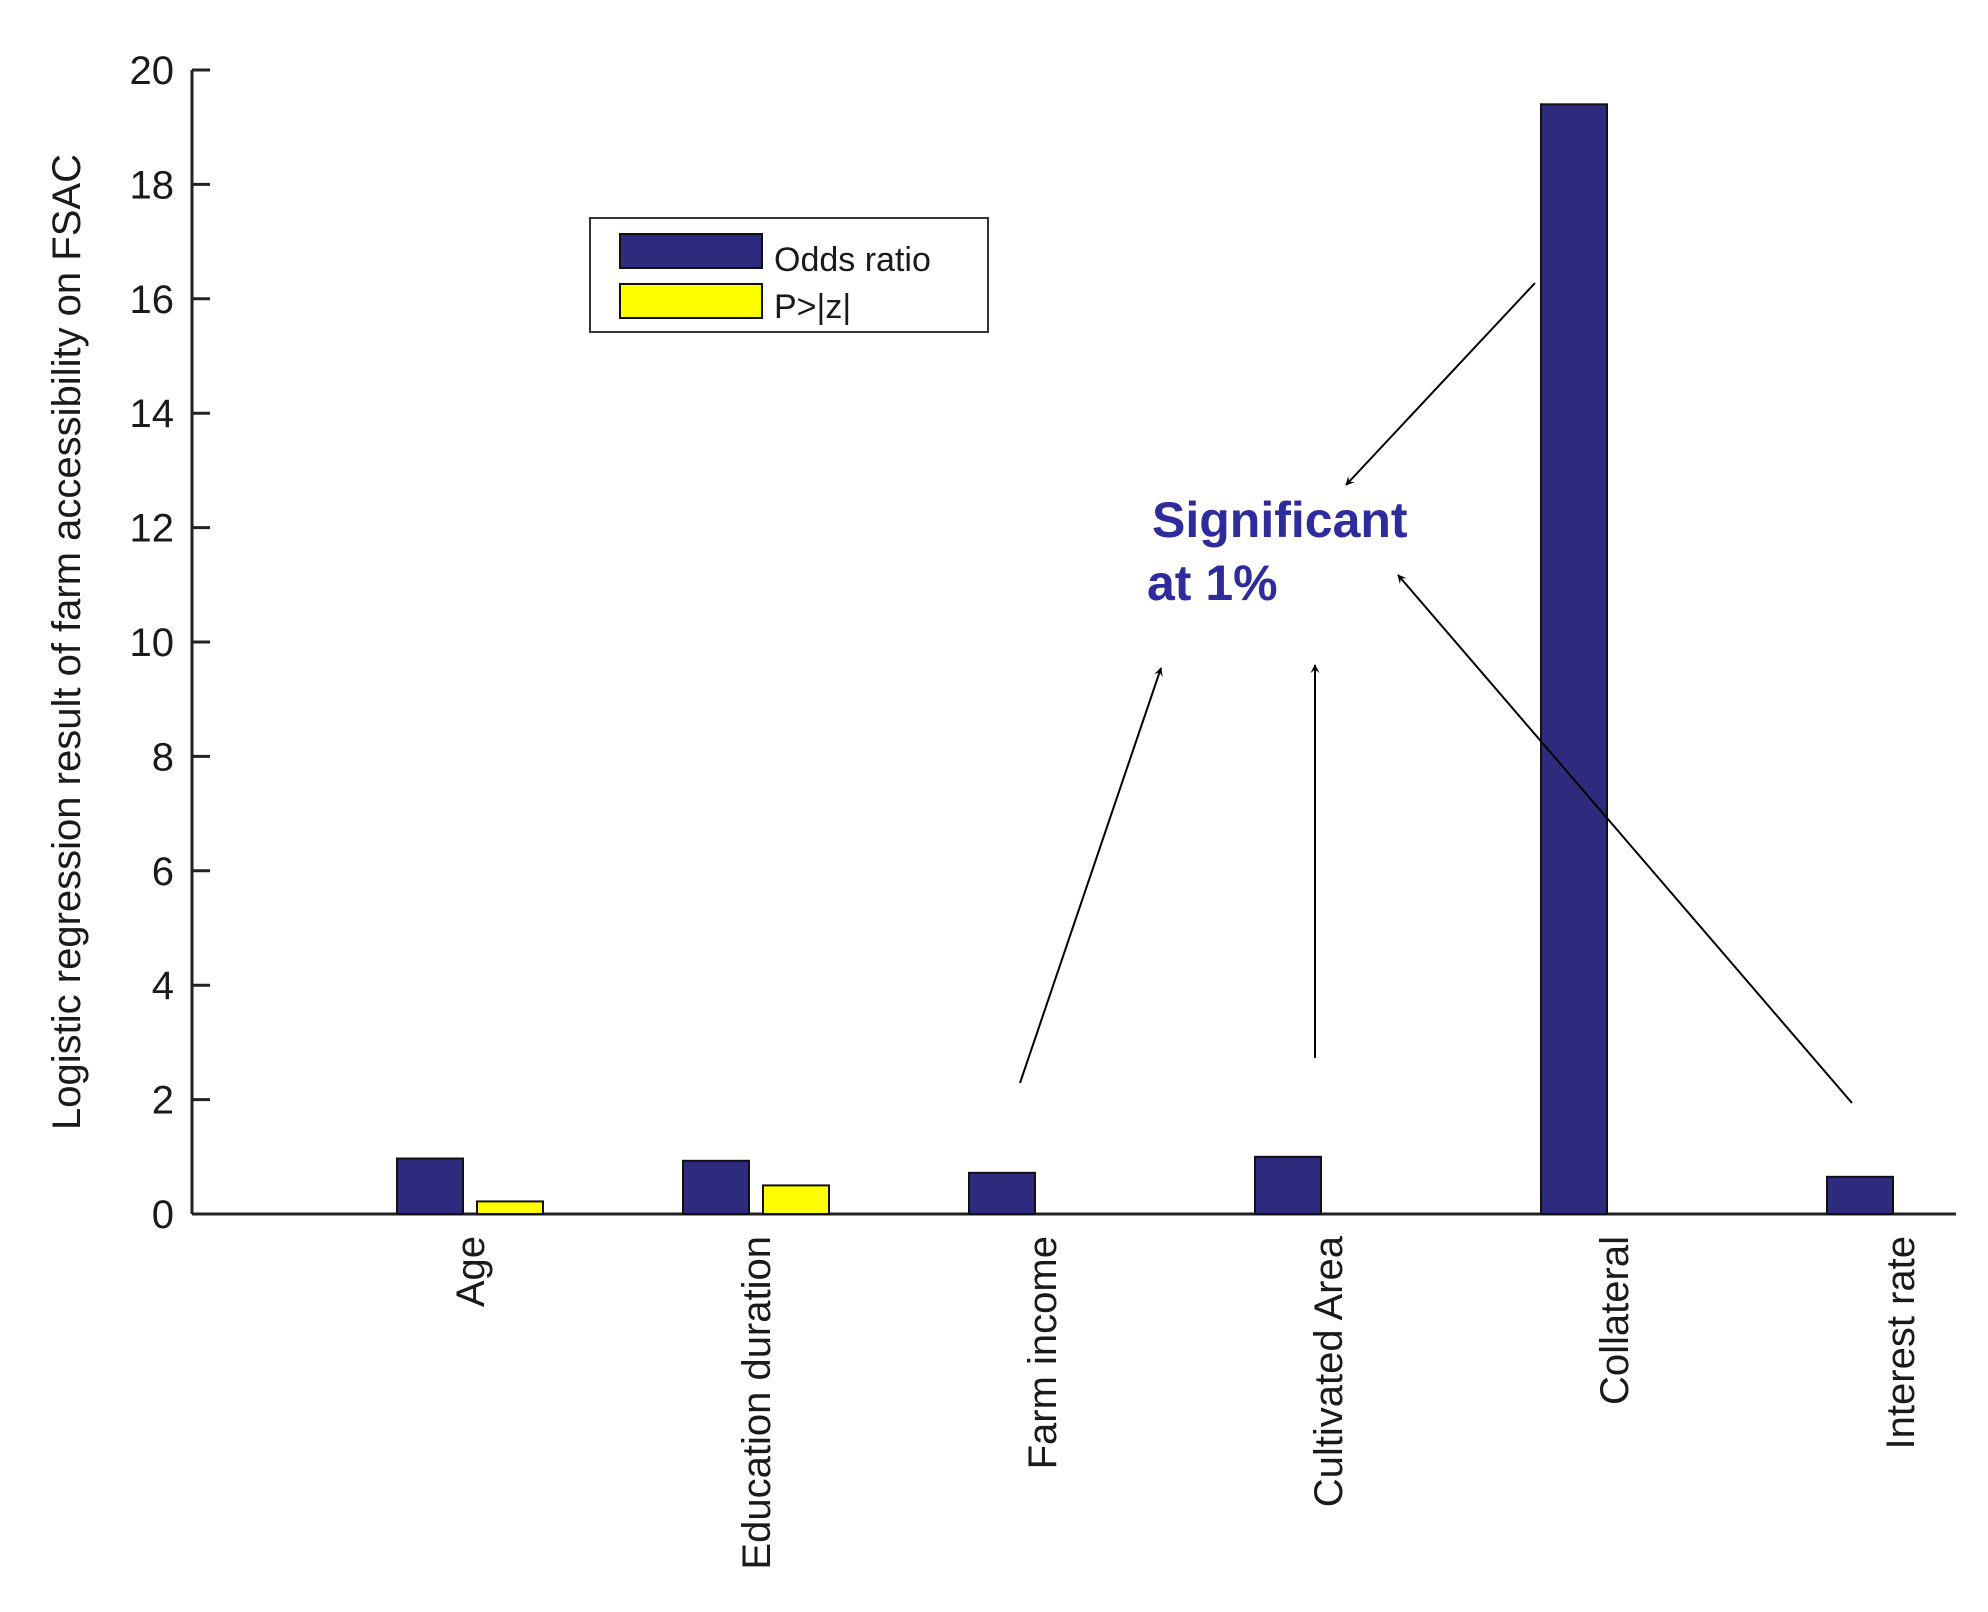 The height and width of the screenshot is (1612, 1988). I want to click on category-label: Farm income, so click(1043, 1352).